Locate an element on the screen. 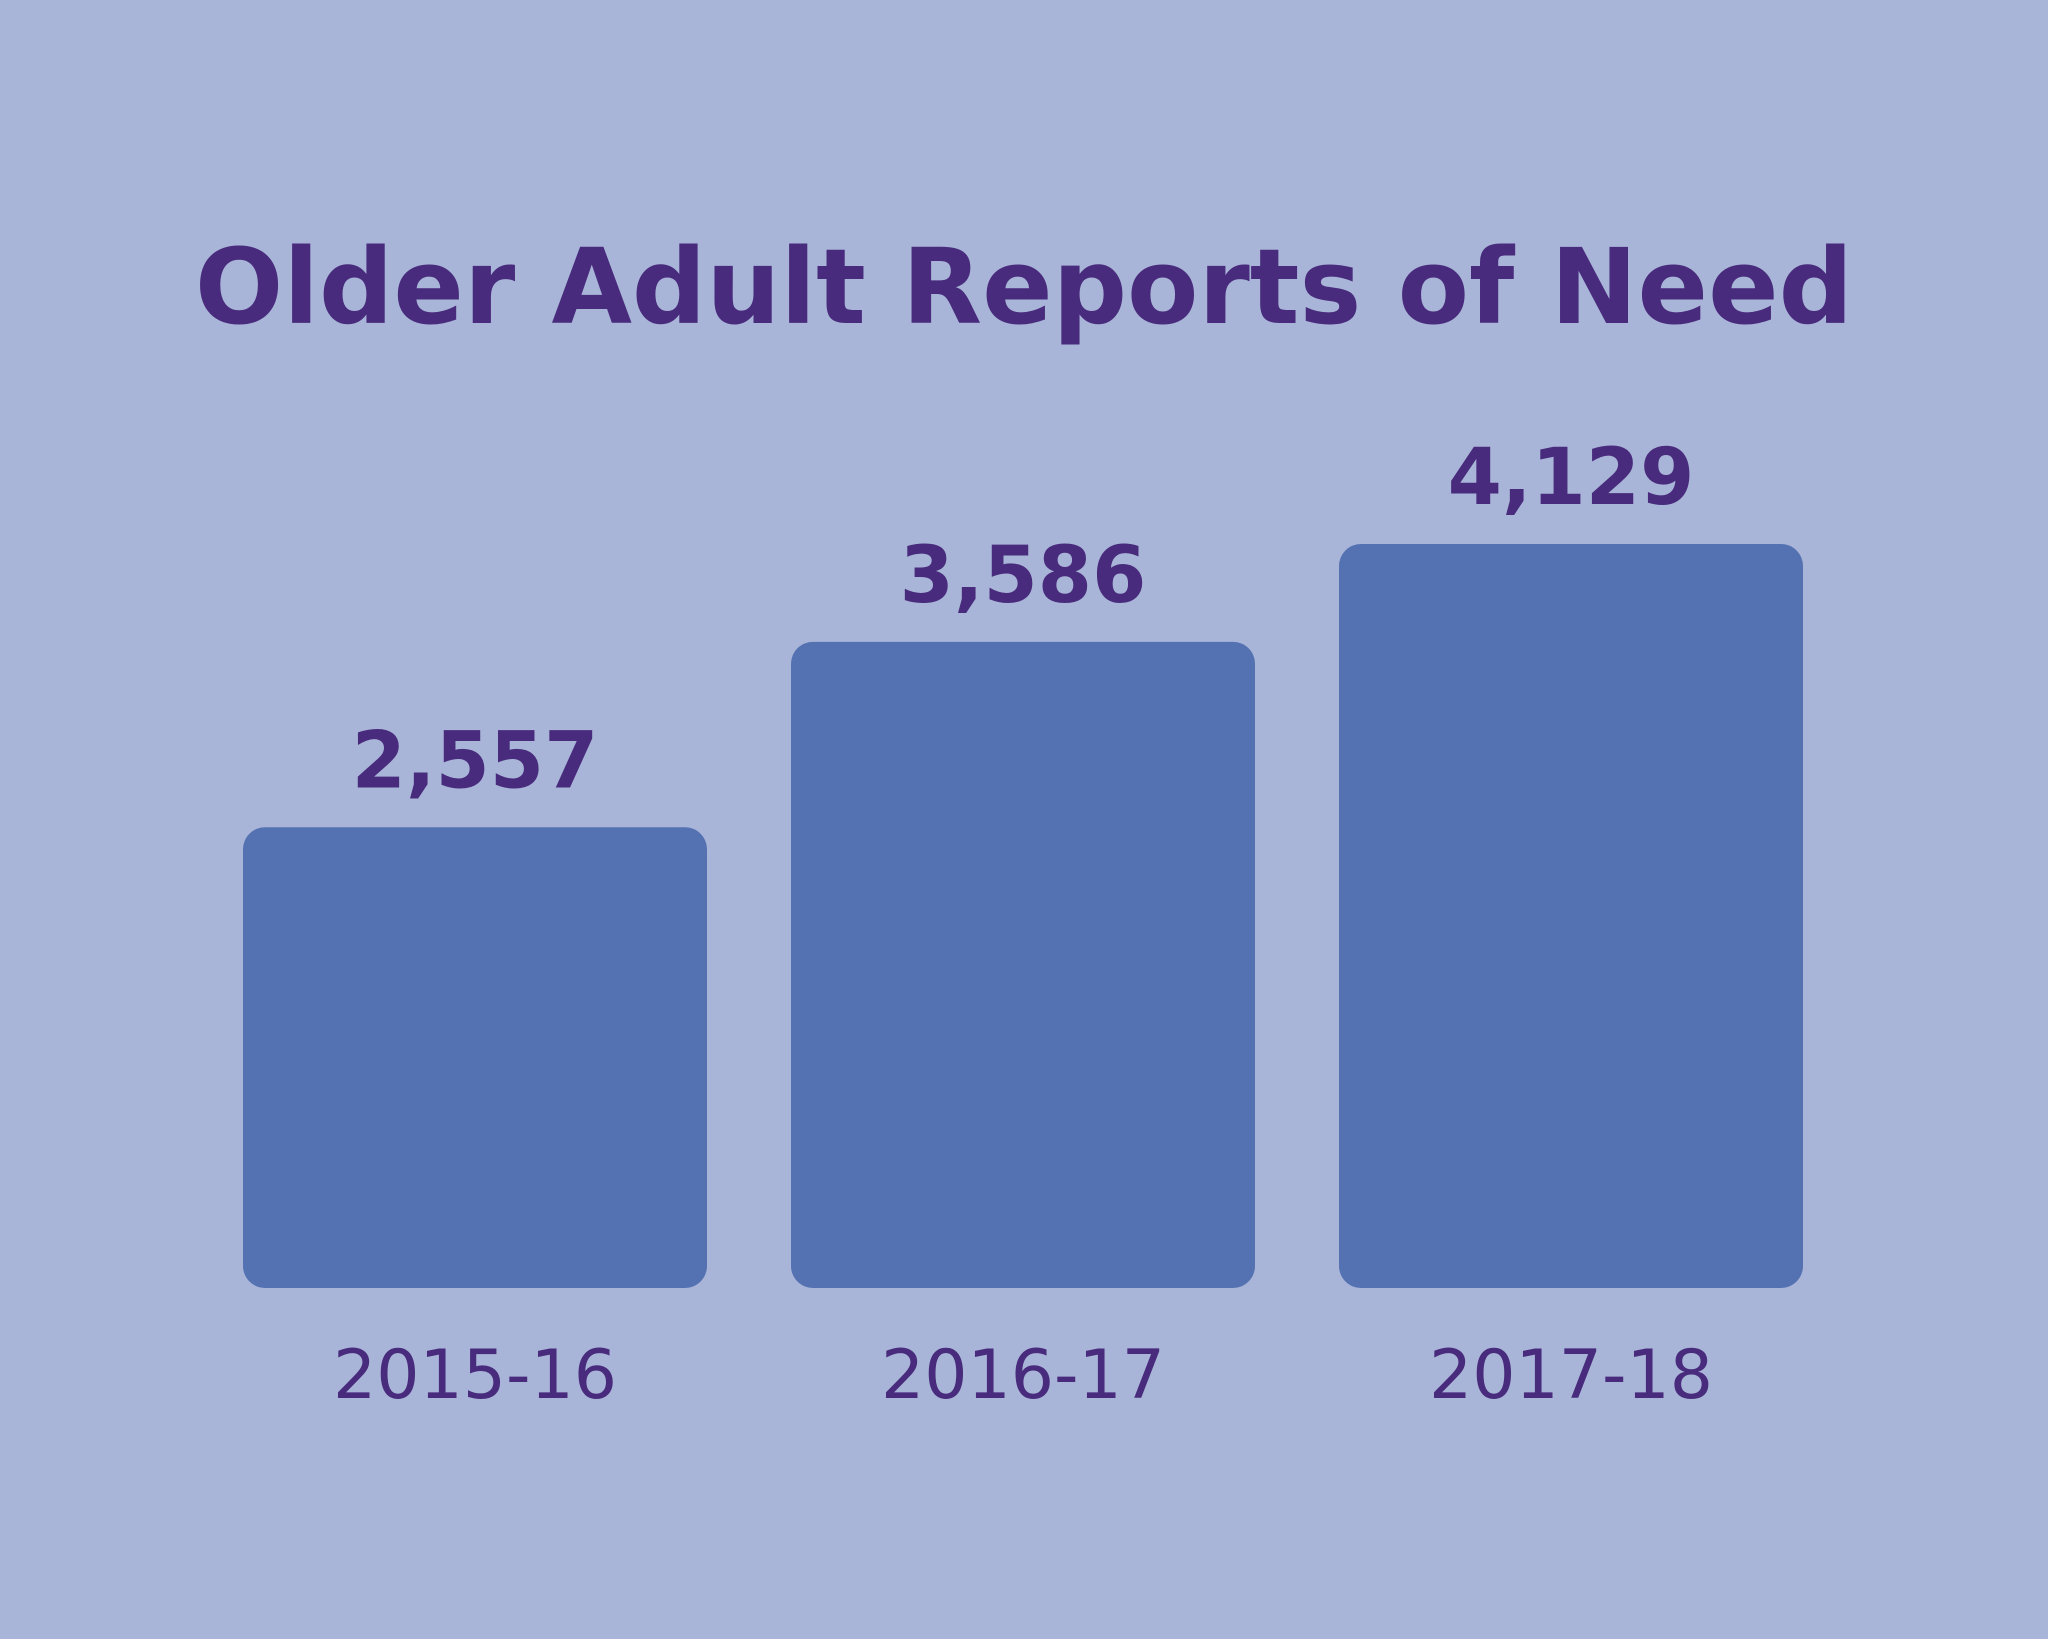  x-tick-label-2016-17: 2016-17 is located at coordinates (1023, 1375).